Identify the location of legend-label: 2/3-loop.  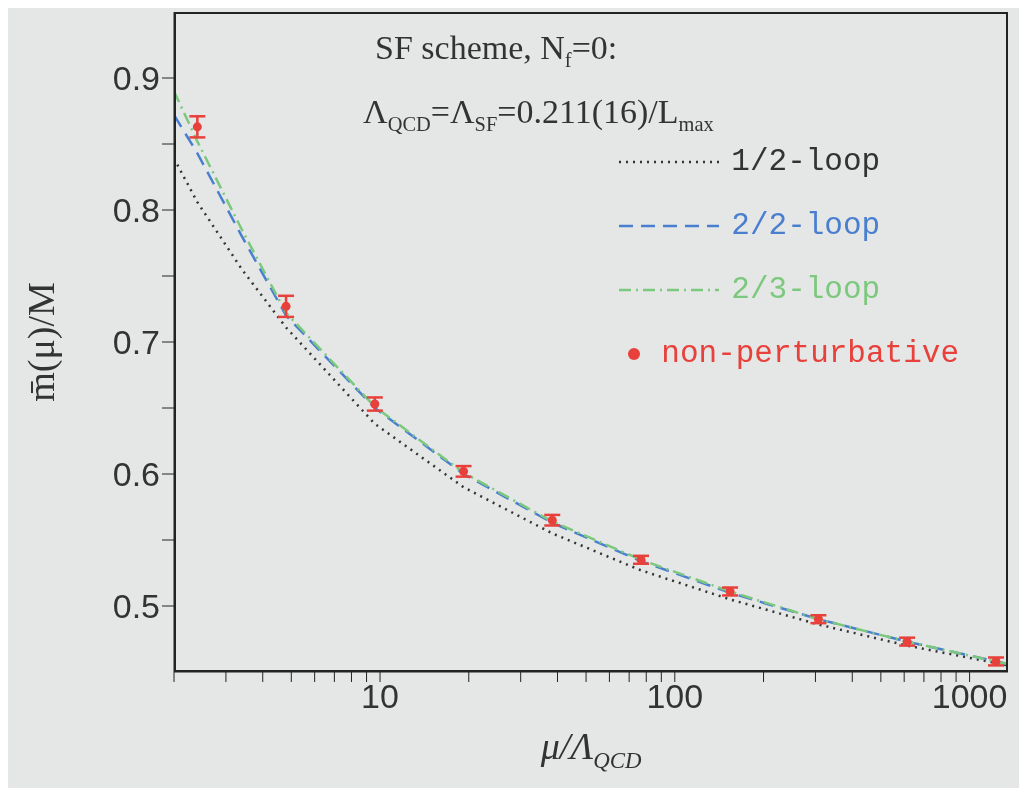
(806, 290).